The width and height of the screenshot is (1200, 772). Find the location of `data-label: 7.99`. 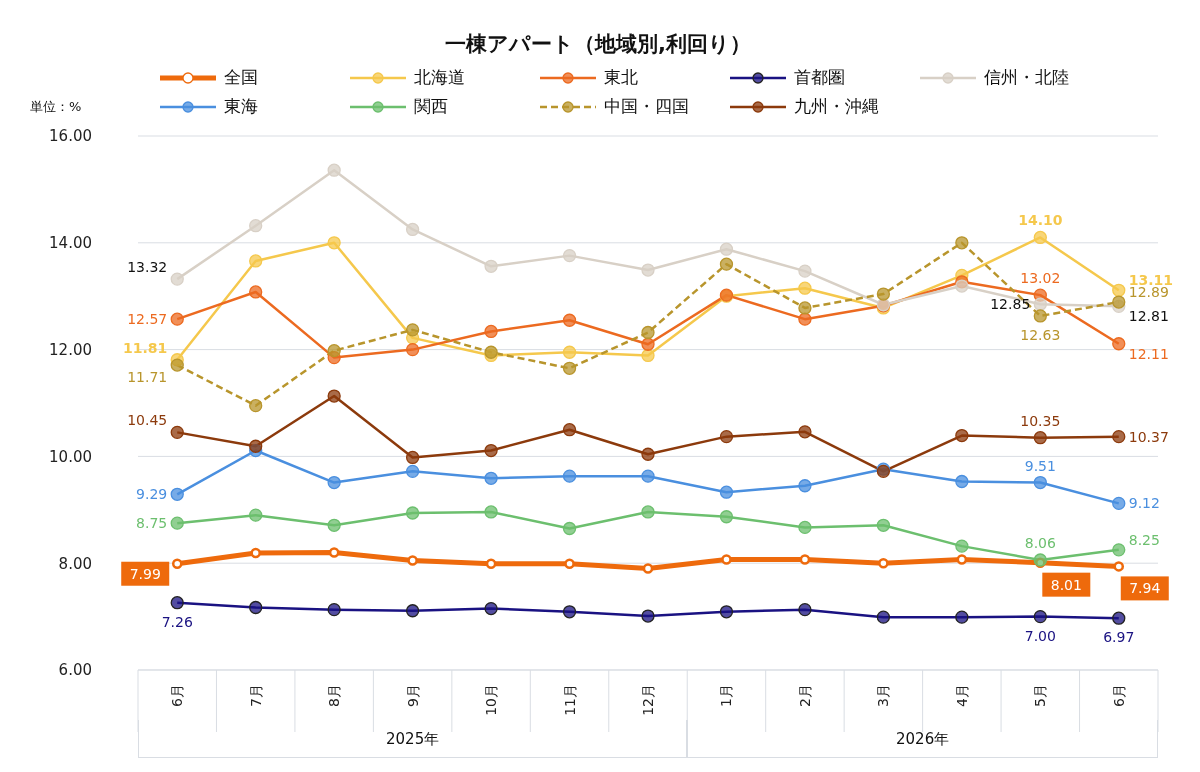

data-label: 7.99 is located at coordinates (145, 573).